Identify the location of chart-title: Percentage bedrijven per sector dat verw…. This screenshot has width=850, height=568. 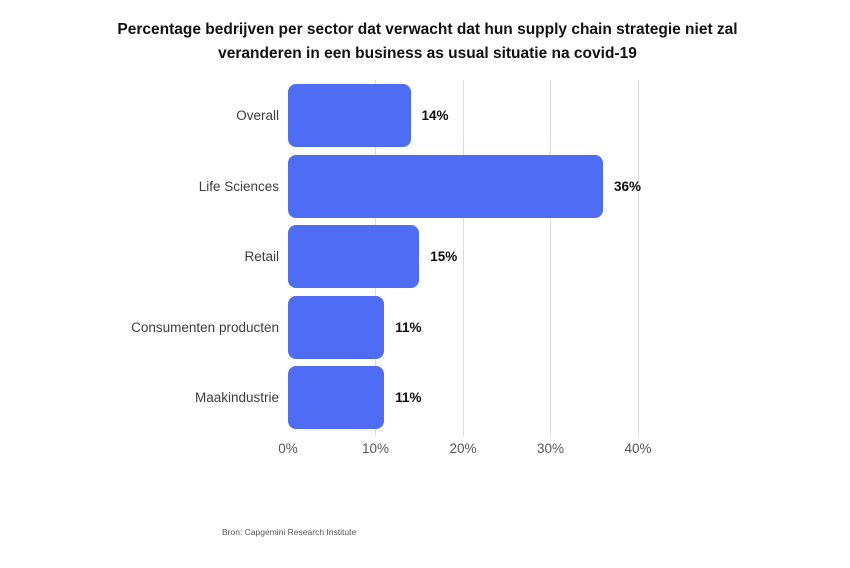
(427, 42).